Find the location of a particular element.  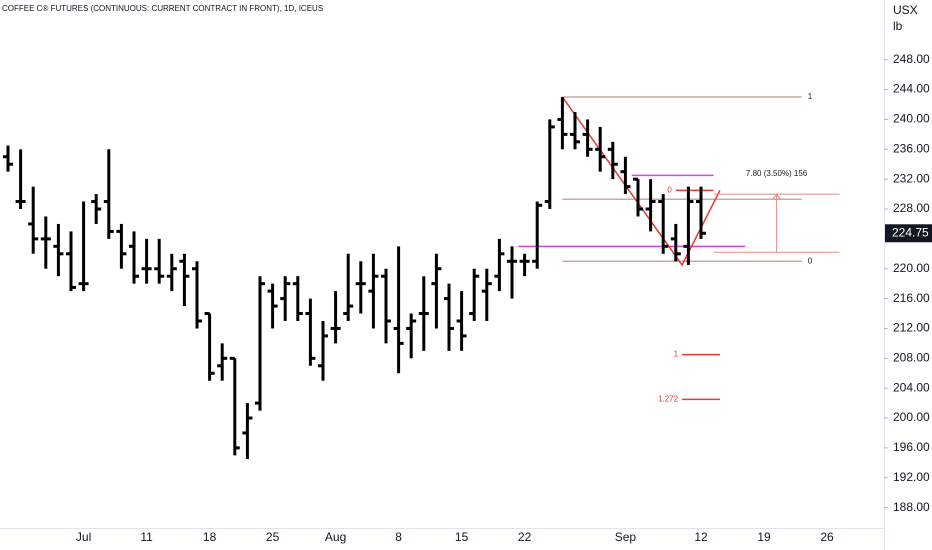

y-tick-label: 228.00 is located at coordinates (911, 208).